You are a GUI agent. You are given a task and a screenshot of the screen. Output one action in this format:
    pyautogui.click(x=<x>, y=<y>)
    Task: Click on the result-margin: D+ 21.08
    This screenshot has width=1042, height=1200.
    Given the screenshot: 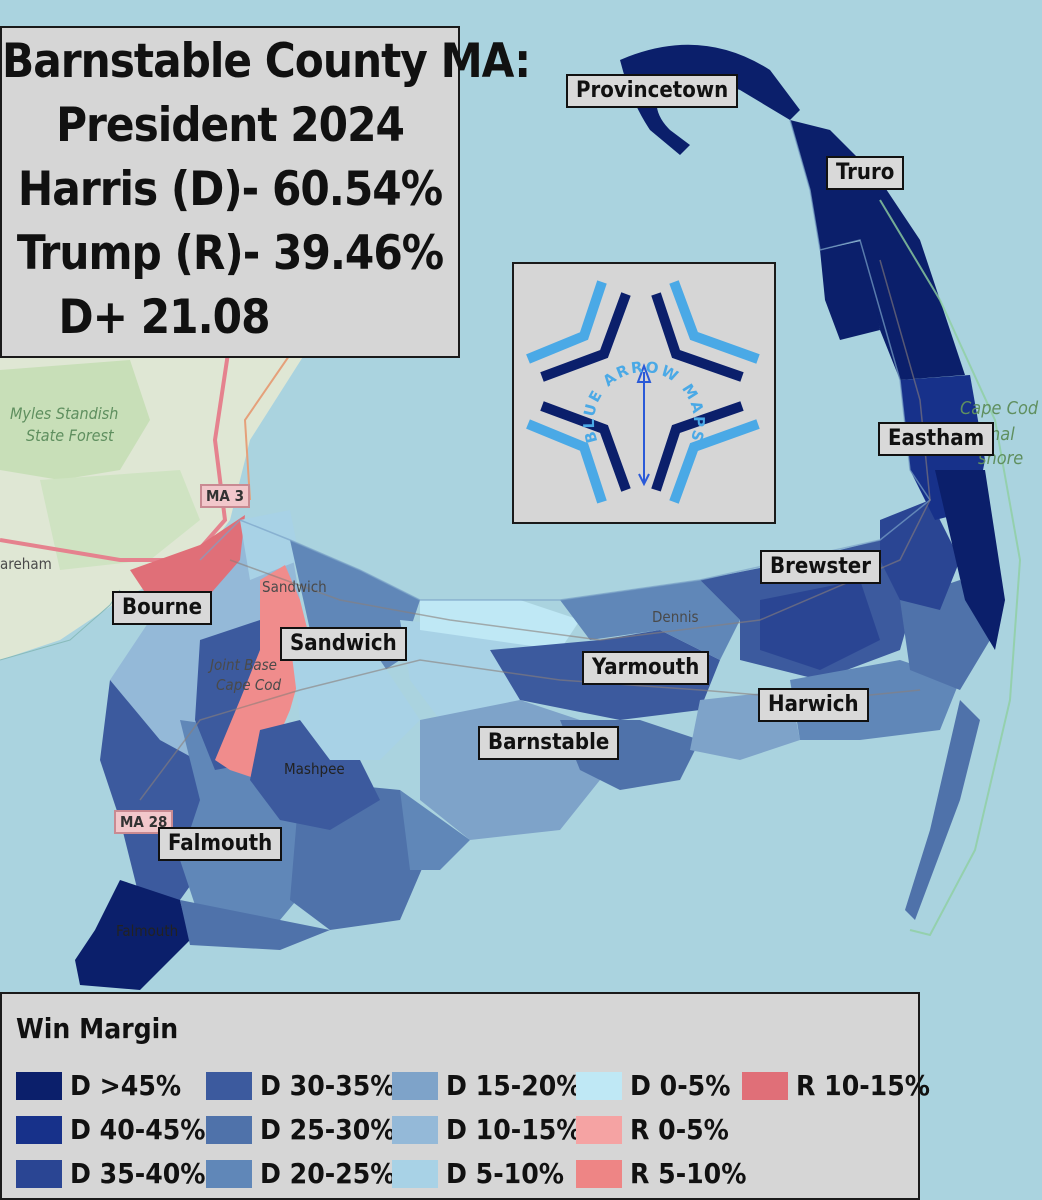 What is the action you would take?
    pyautogui.click(x=164, y=317)
    